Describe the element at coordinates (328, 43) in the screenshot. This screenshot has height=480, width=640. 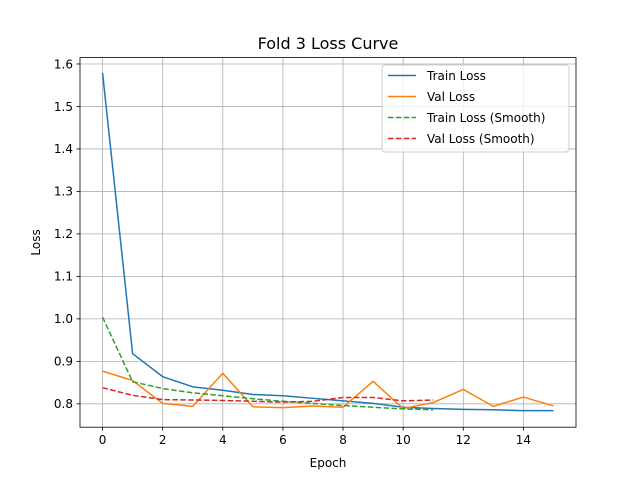
I see `chart-title: Fold 3 Loss Curve` at that location.